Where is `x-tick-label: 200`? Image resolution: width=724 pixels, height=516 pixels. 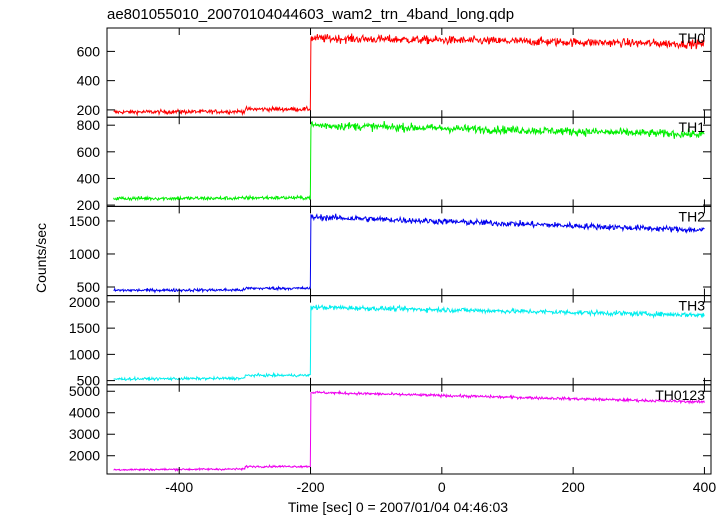
x-tick-label: 200 is located at coordinates (573, 487).